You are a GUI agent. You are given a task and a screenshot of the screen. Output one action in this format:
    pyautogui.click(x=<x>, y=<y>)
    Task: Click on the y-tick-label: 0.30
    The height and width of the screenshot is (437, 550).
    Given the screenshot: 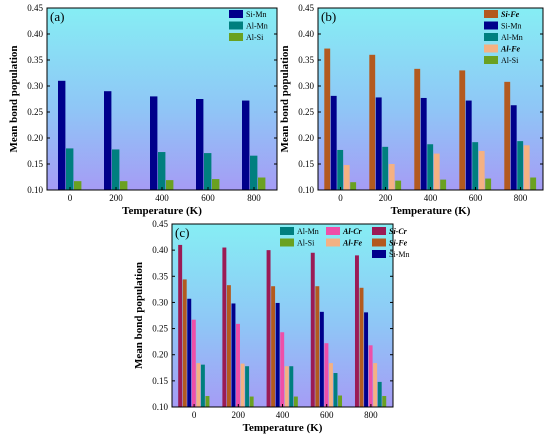 What is the action you would take?
    pyautogui.click(x=306, y=86)
    